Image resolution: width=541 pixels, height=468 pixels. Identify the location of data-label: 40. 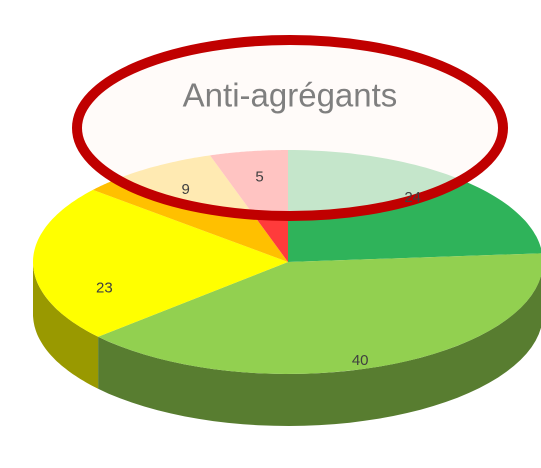
(360, 360).